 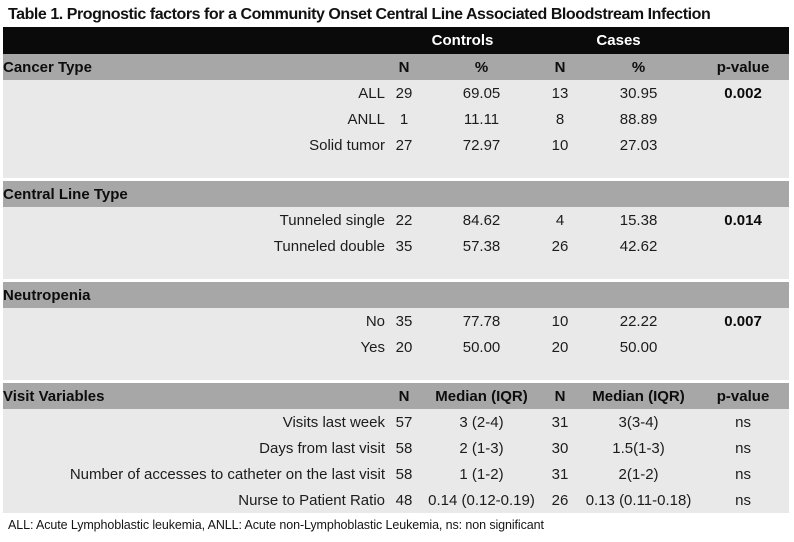 I want to click on table-row: ANLL 1 11.11 8 88.89, so click(x=396, y=119).